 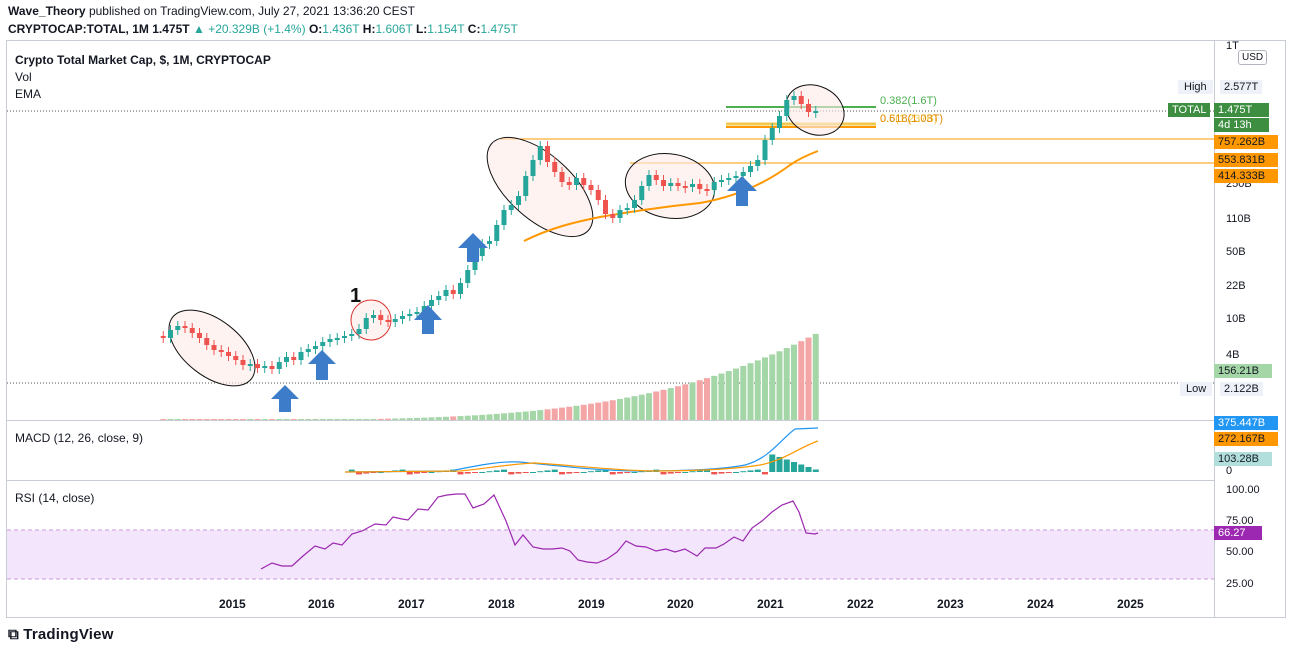 I want to click on ema-line, so click(x=671, y=196).